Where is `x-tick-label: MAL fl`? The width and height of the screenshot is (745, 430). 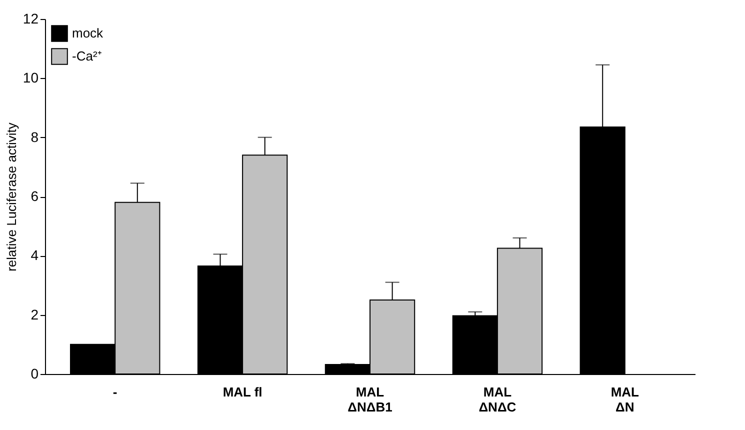 x-tick-label: MAL fl is located at coordinates (242, 392).